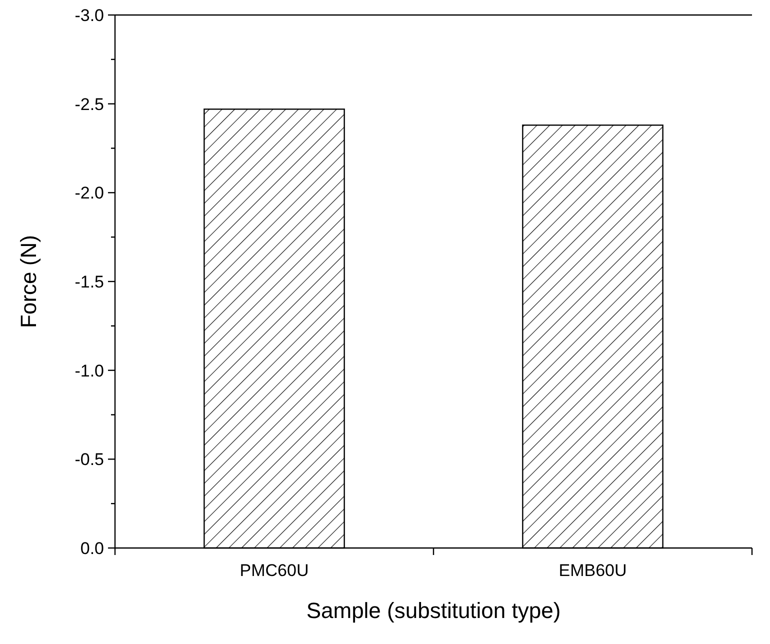  What do you see at coordinates (274, 570) in the screenshot?
I see `x-tick-label: PMC60U` at bounding box center [274, 570].